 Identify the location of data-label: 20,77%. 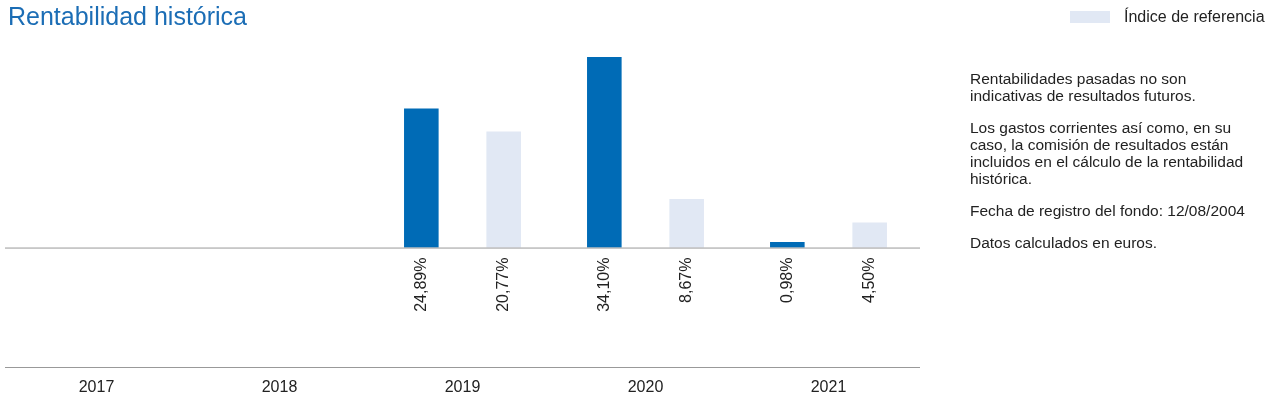
(503, 284).